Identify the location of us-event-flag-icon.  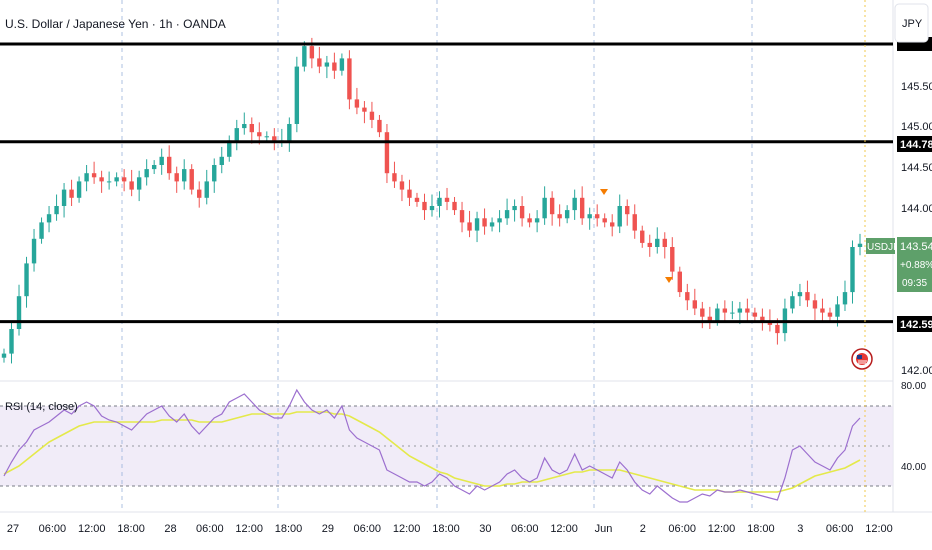
(862, 359).